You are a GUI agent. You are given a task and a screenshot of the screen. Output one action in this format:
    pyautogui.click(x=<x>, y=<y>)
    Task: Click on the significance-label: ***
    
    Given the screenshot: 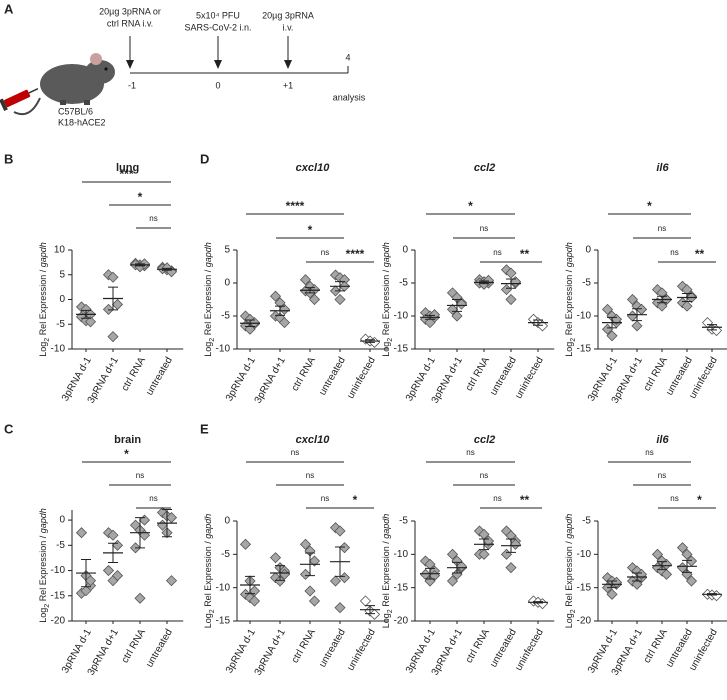 What is the action you would take?
    pyautogui.click(x=126, y=174)
    